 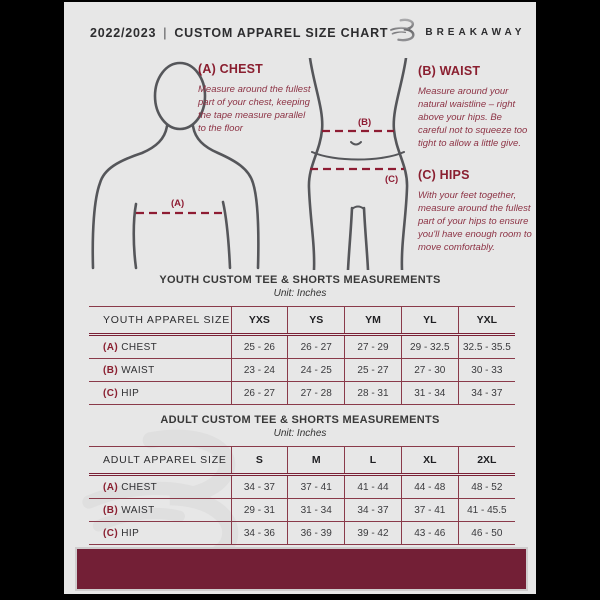 I want to click on cell: 44 - 48, so click(x=429, y=486).